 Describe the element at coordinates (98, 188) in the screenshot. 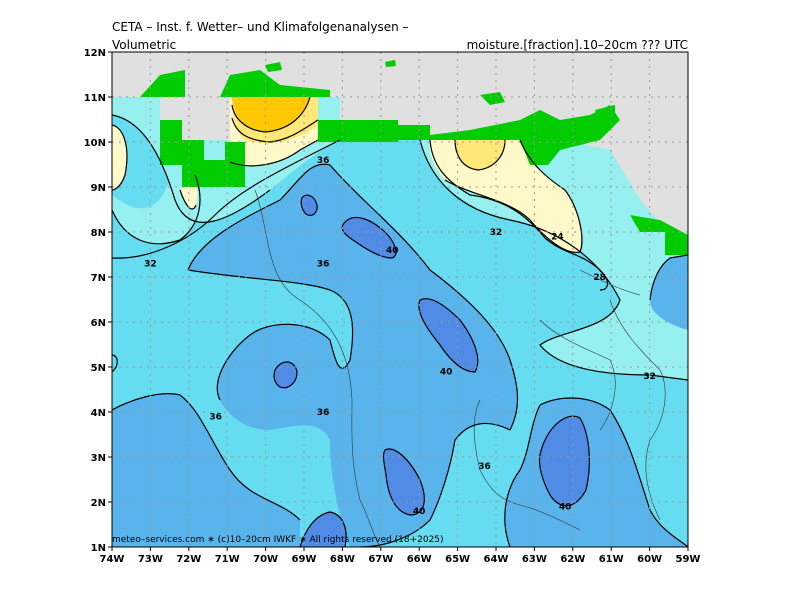

I see `y-tick-label: 9N` at that location.